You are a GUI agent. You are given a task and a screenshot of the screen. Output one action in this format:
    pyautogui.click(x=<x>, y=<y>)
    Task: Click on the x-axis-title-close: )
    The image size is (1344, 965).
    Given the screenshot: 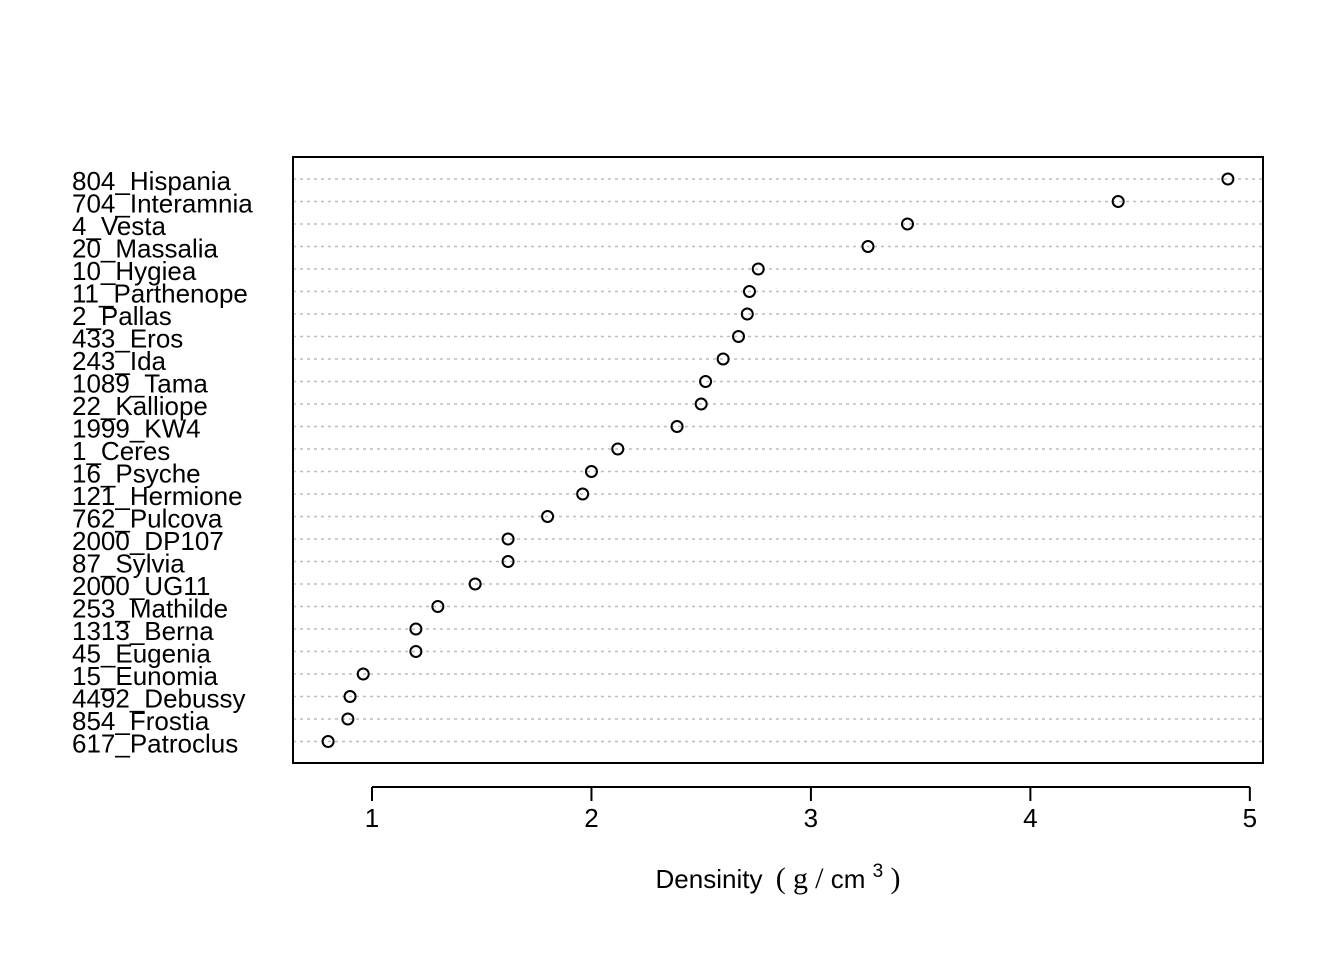 What is the action you would take?
    pyautogui.click(x=895, y=878)
    